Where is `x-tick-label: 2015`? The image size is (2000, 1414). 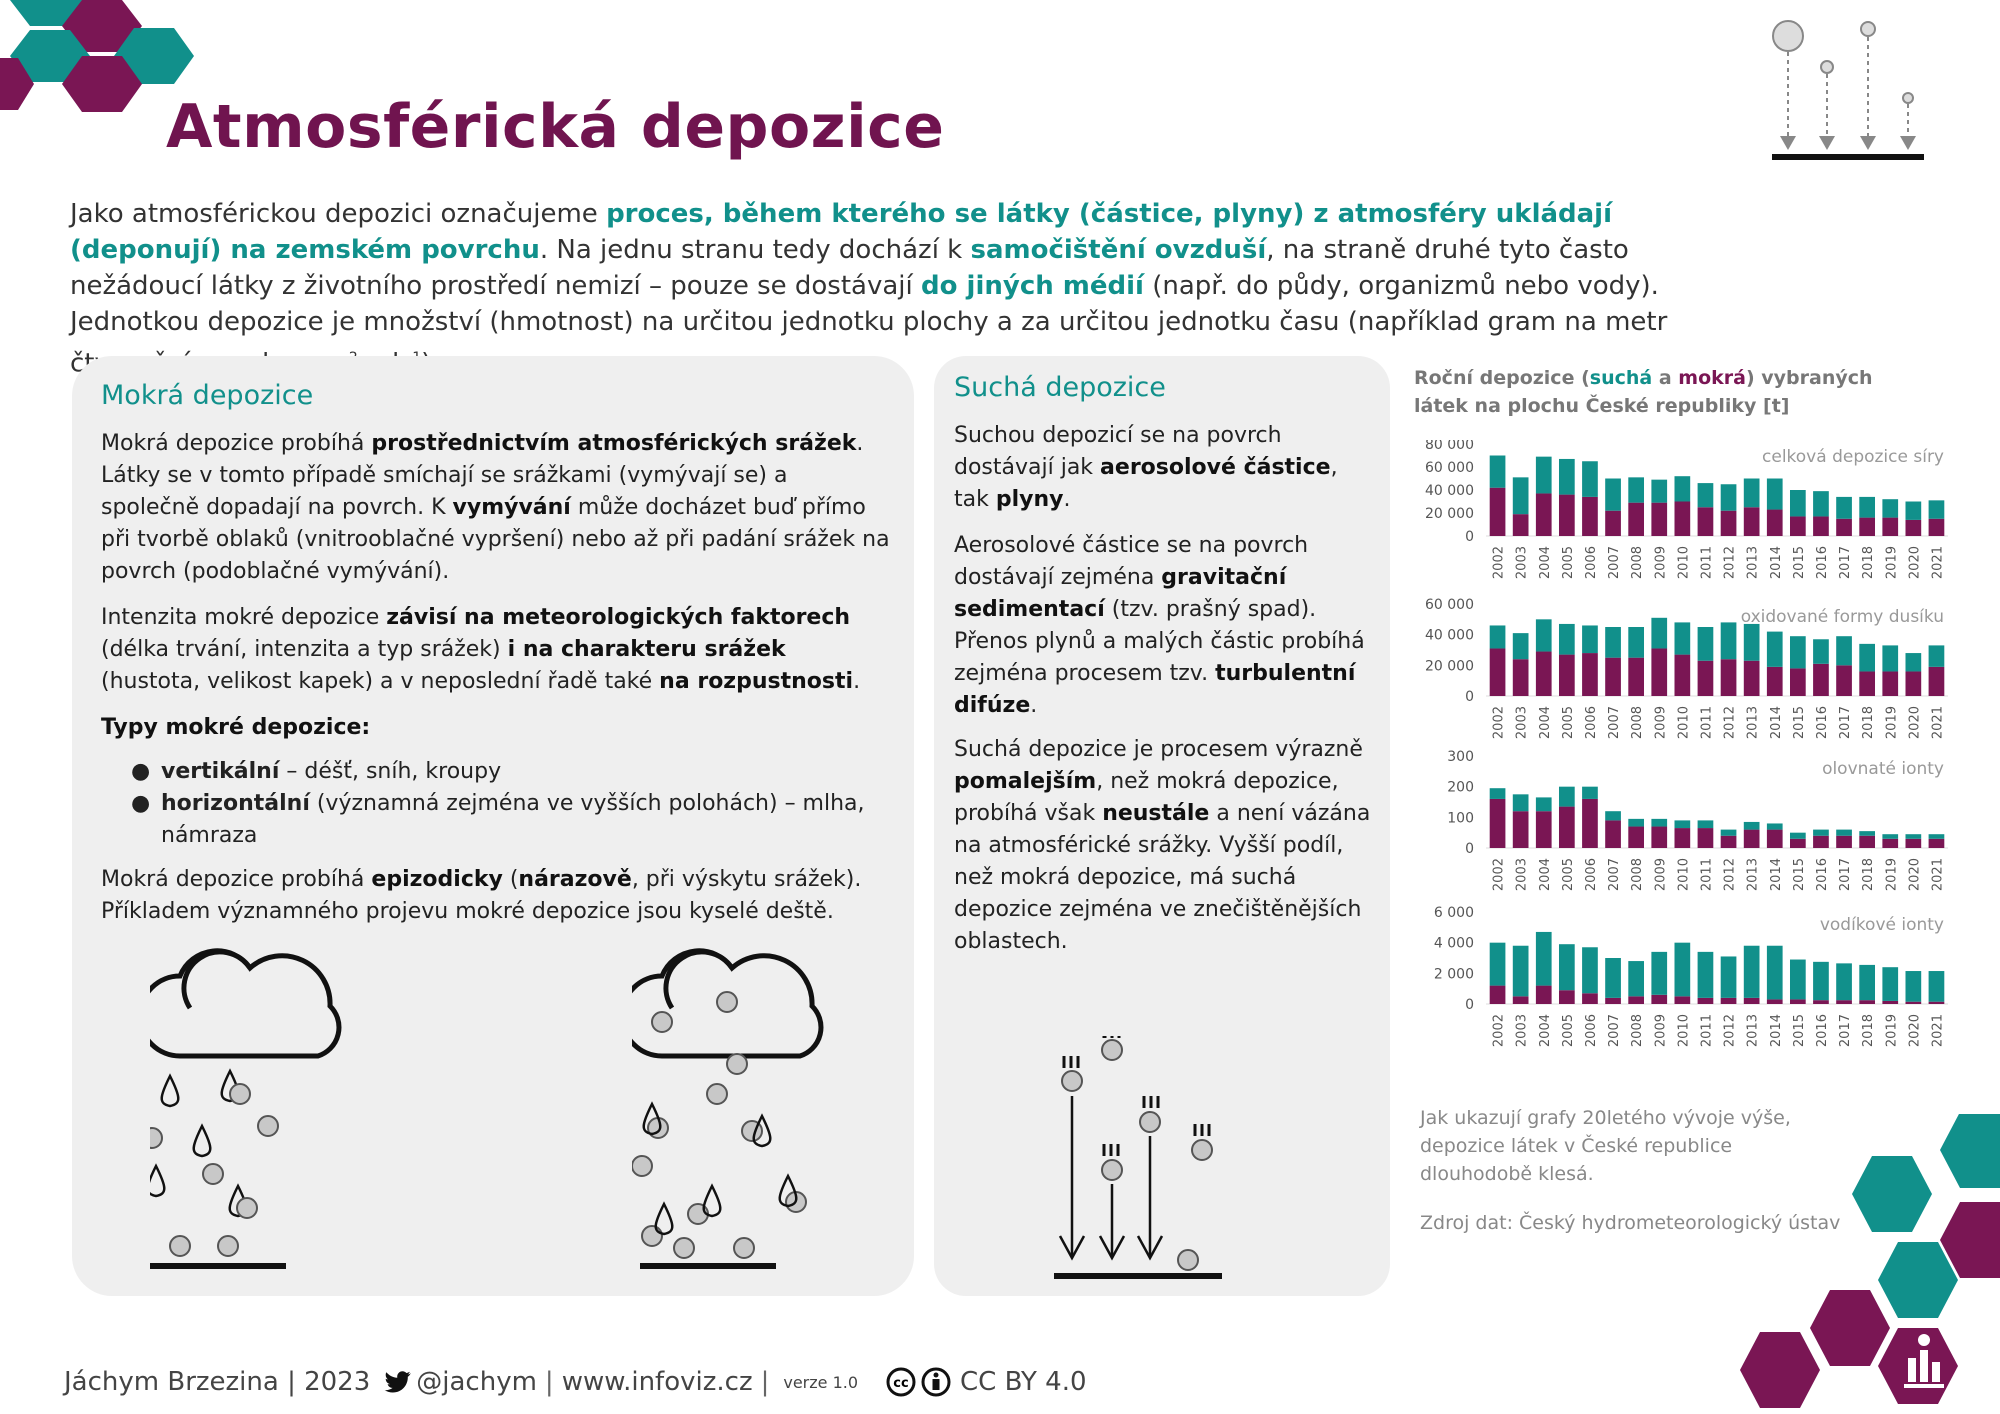
x-tick-label: 2015 is located at coordinates (1799, 562).